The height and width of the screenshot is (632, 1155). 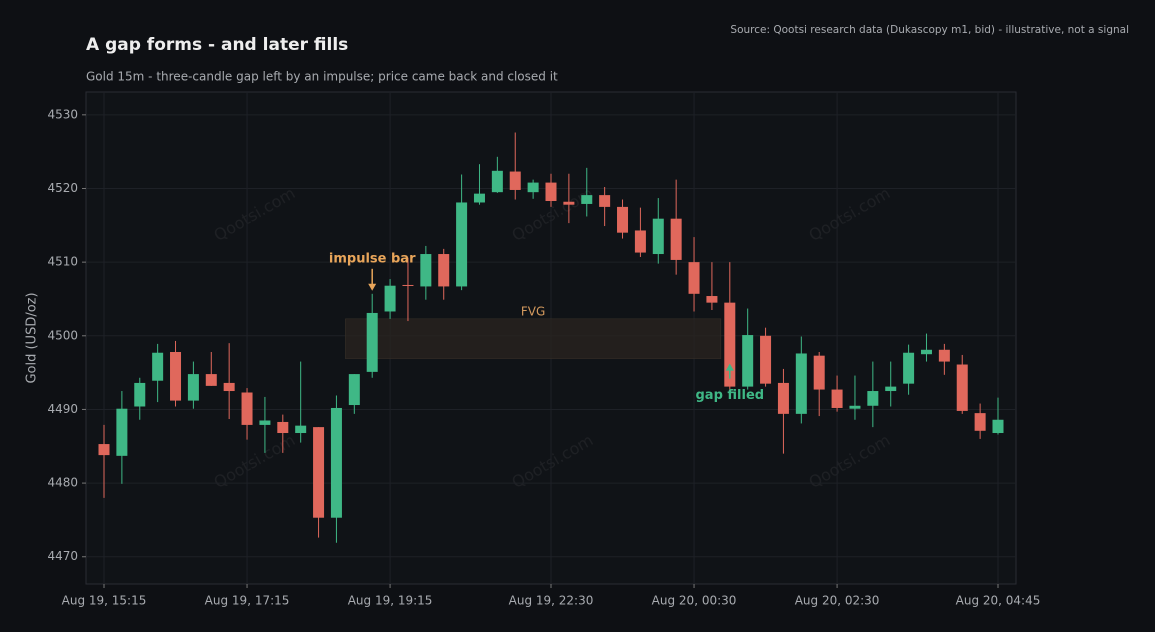 I want to click on y-tick-label: 4490, so click(x=62, y=409).